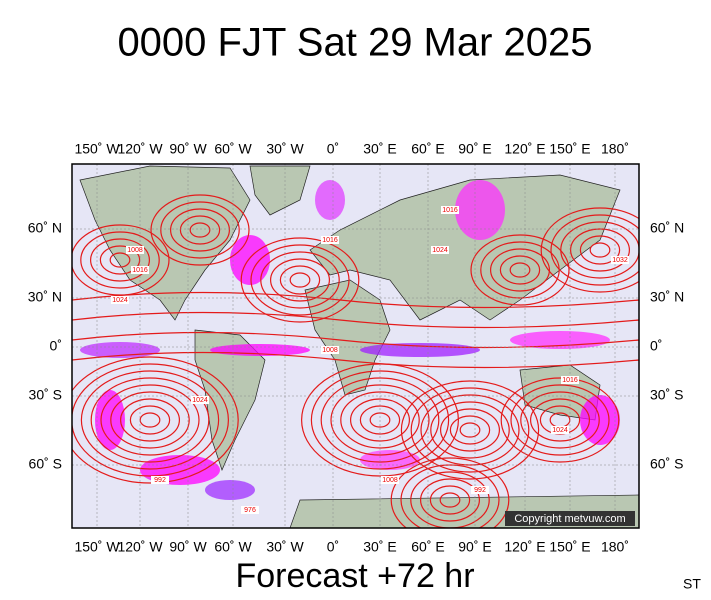  What do you see at coordinates (656, 346) in the screenshot?
I see `lat-label-right: 0˚` at bounding box center [656, 346].